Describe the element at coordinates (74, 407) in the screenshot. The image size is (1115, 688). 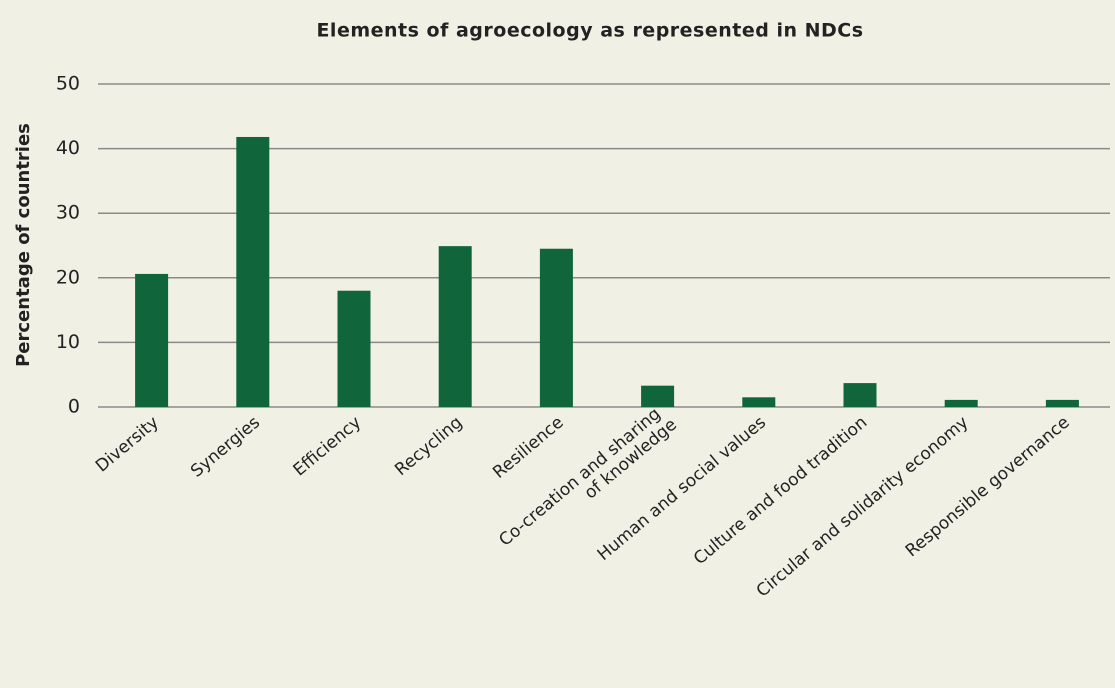
I see `y-tick-label: 0` at that location.